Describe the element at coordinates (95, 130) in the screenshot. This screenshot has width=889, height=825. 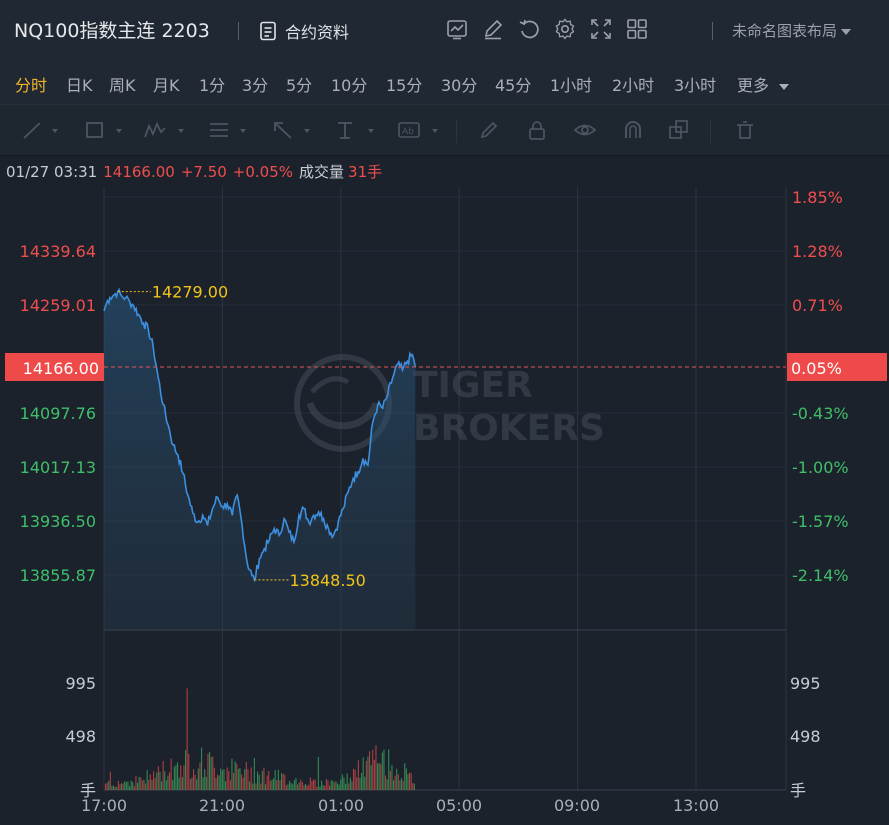
I see `rectangle-tool-icon` at that location.